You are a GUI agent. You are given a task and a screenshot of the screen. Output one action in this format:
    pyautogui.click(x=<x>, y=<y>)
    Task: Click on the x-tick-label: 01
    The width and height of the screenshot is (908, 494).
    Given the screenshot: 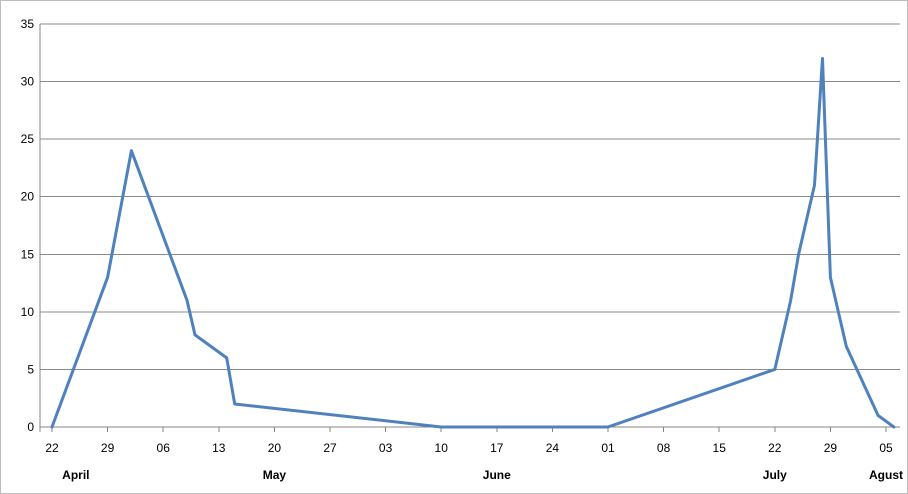 What is the action you would take?
    pyautogui.click(x=608, y=448)
    